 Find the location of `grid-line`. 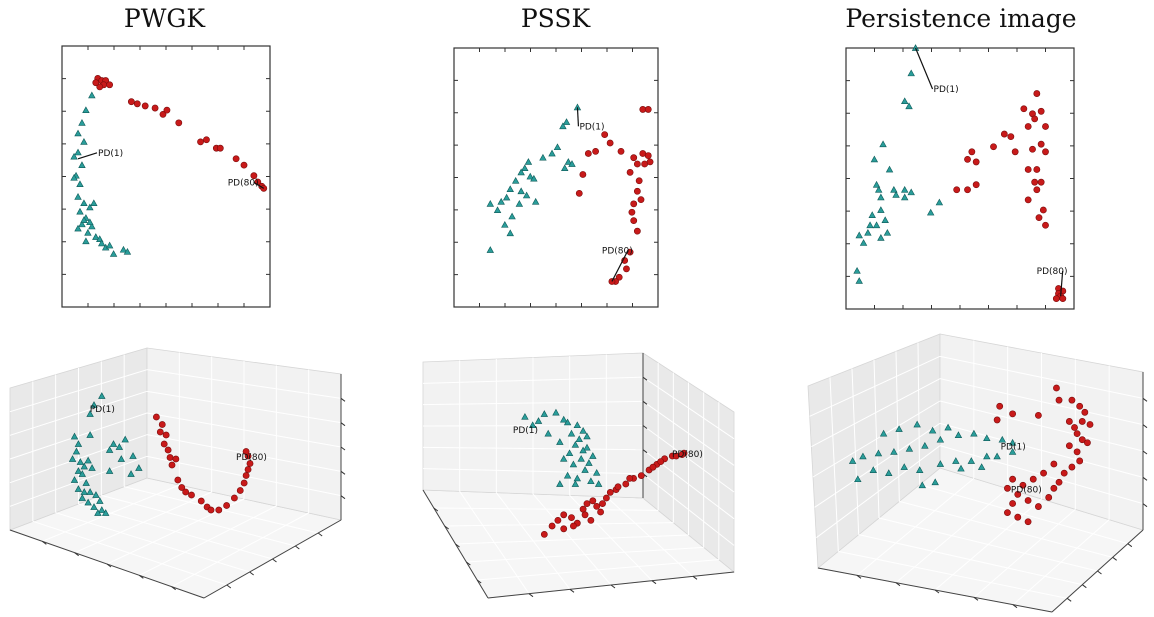

grid-line is located at coordinates (878, 492).